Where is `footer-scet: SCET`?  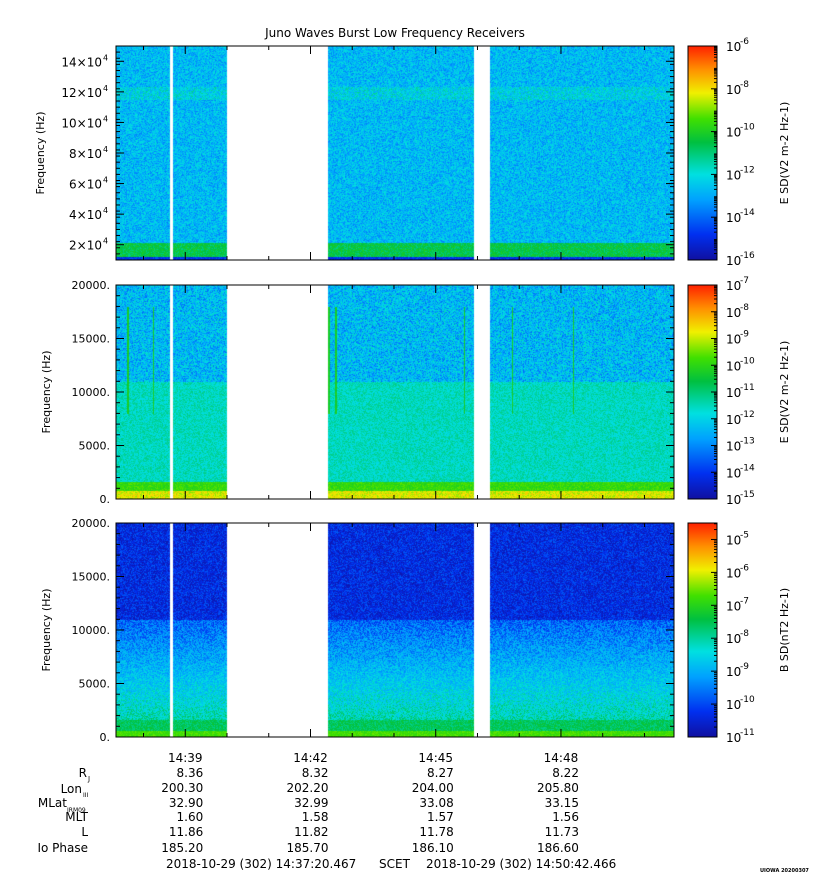 footer-scet: SCET is located at coordinates (395, 864).